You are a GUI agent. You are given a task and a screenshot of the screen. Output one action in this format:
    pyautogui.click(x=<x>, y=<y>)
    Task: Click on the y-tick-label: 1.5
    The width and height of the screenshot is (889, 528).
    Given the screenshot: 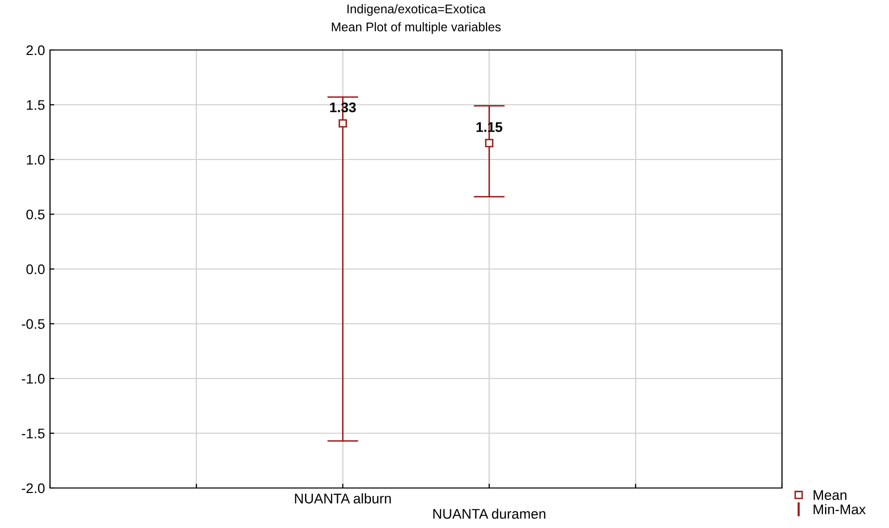 What is the action you would take?
    pyautogui.click(x=35, y=105)
    